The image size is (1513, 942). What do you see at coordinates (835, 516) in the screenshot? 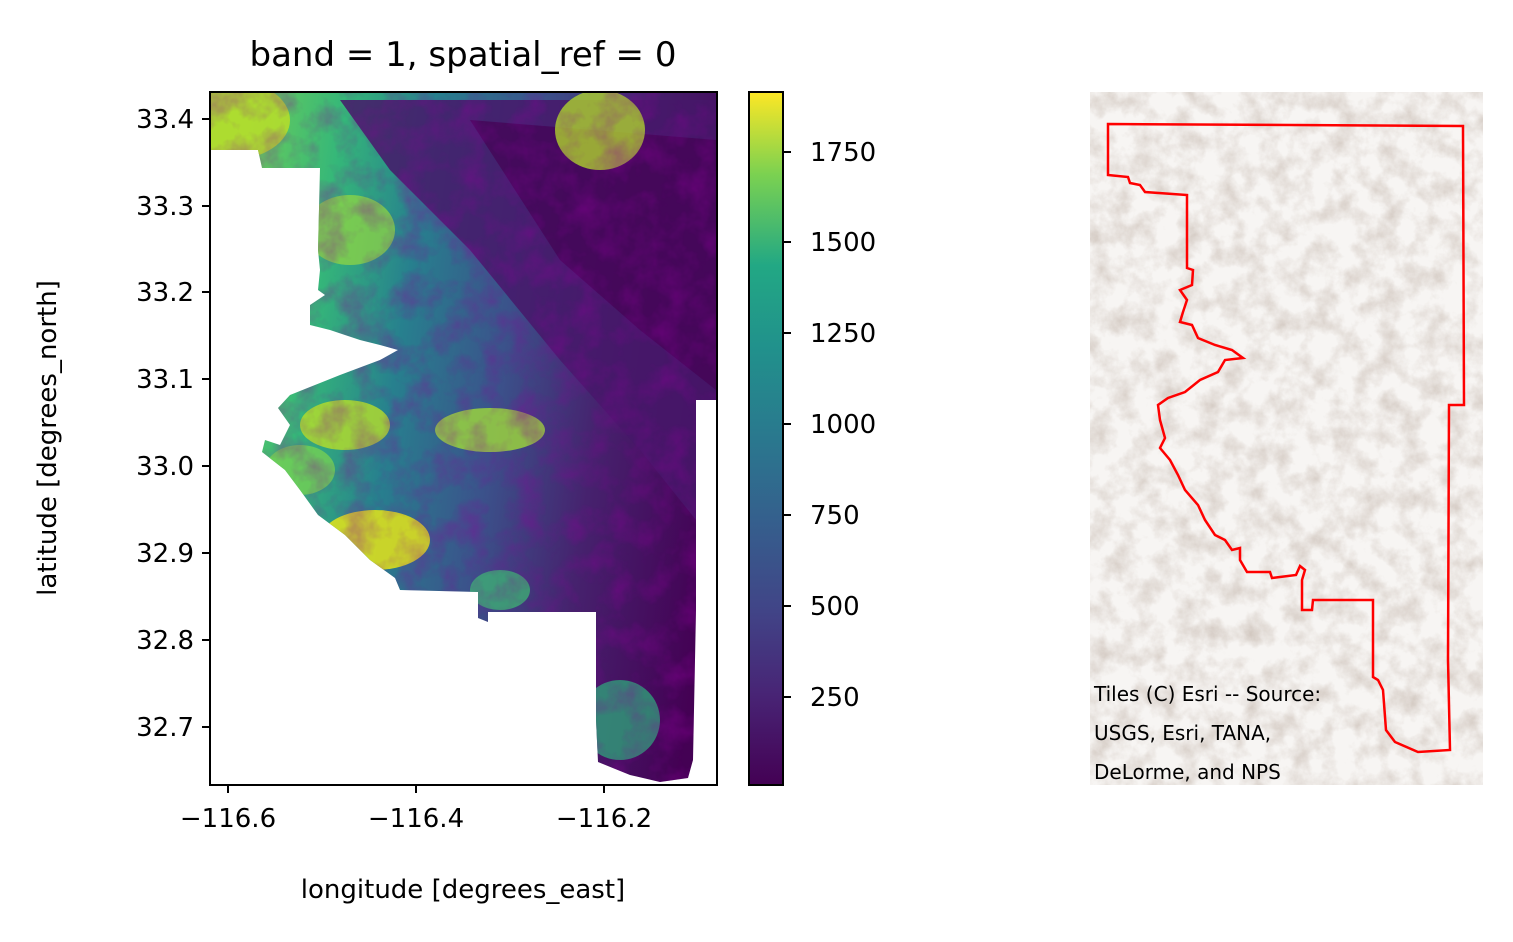
I see `colorbar-tick-label: 750` at bounding box center [835, 516].